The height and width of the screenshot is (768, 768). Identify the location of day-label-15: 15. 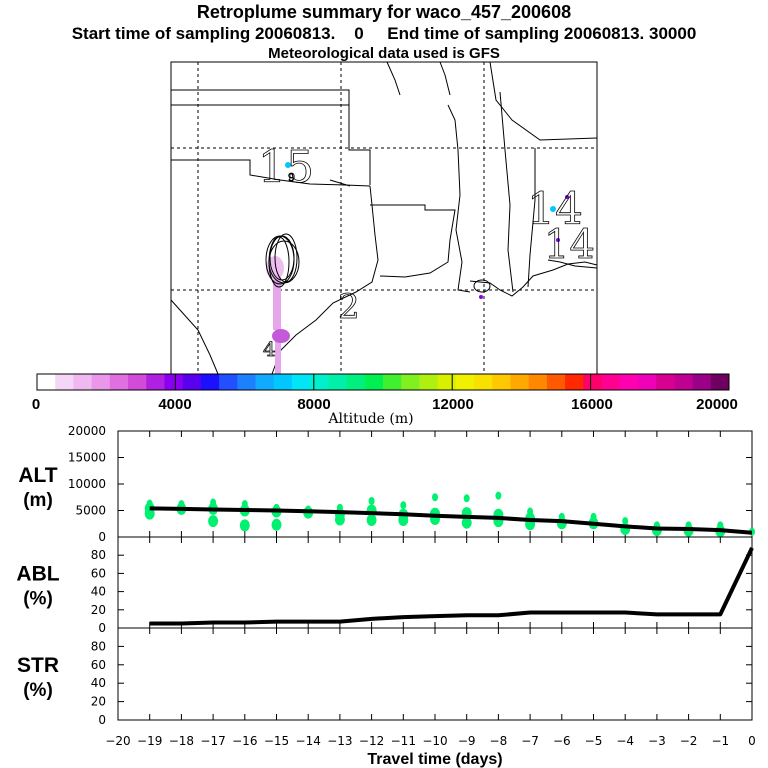
(286, 167).